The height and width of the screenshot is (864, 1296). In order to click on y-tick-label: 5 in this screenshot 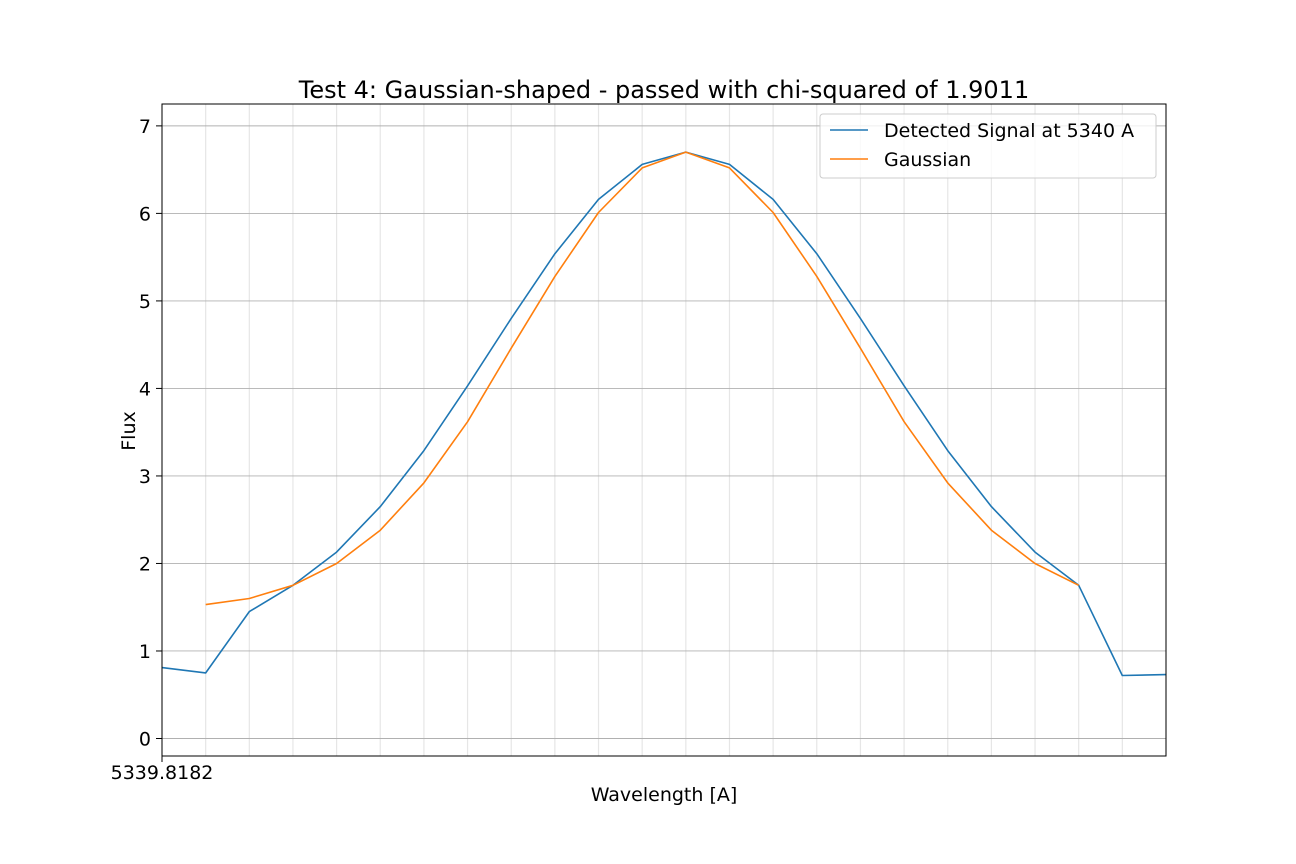, I will do `click(145, 302)`.